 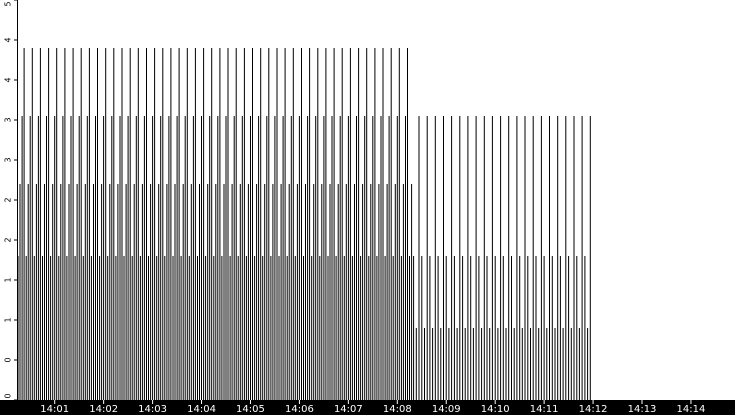 I want to click on x-tick-label: 14:07, so click(x=348, y=409).